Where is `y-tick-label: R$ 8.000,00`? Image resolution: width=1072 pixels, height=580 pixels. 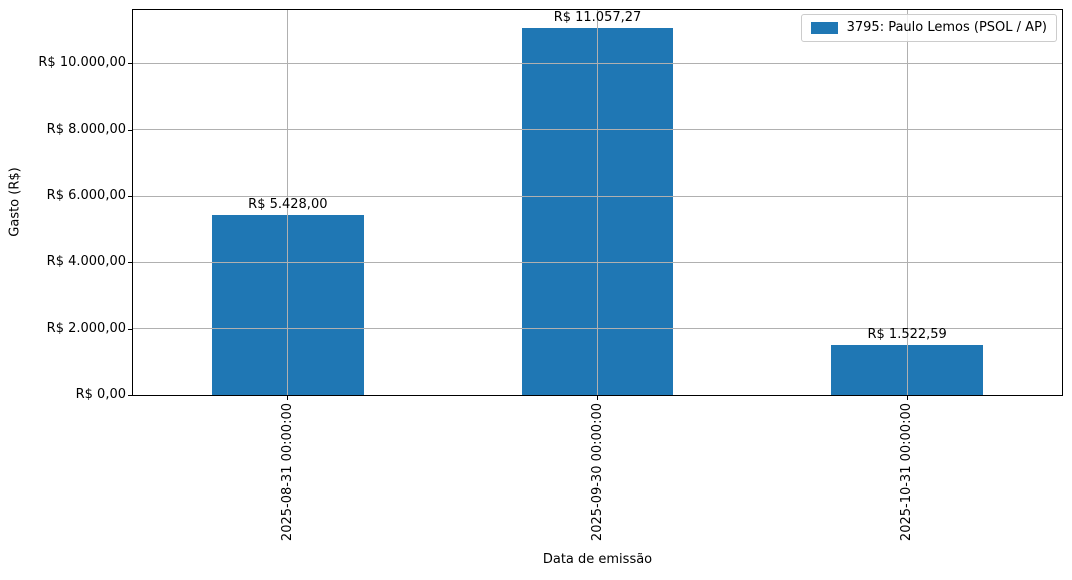 y-tick-label: R$ 8.000,00 is located at coordinates (86, 129).